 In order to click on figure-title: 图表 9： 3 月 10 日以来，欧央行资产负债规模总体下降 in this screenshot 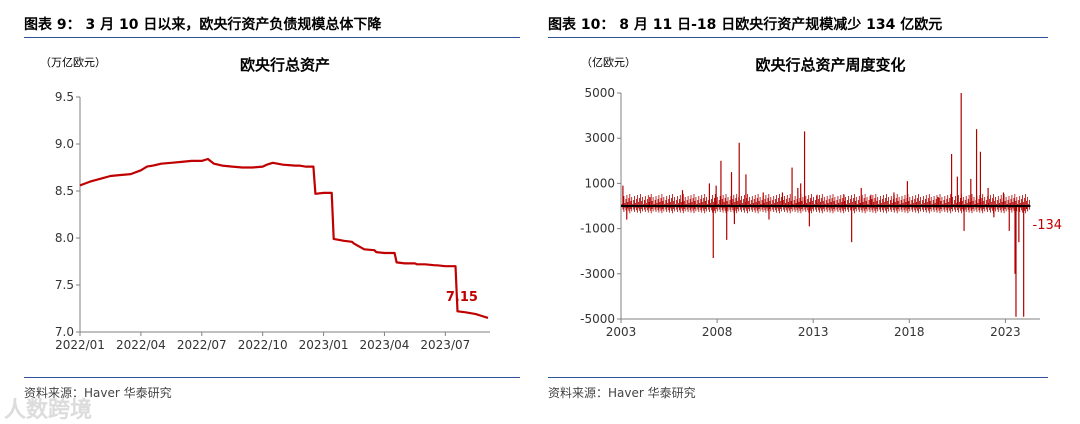, I will do `click(203, 25)`.